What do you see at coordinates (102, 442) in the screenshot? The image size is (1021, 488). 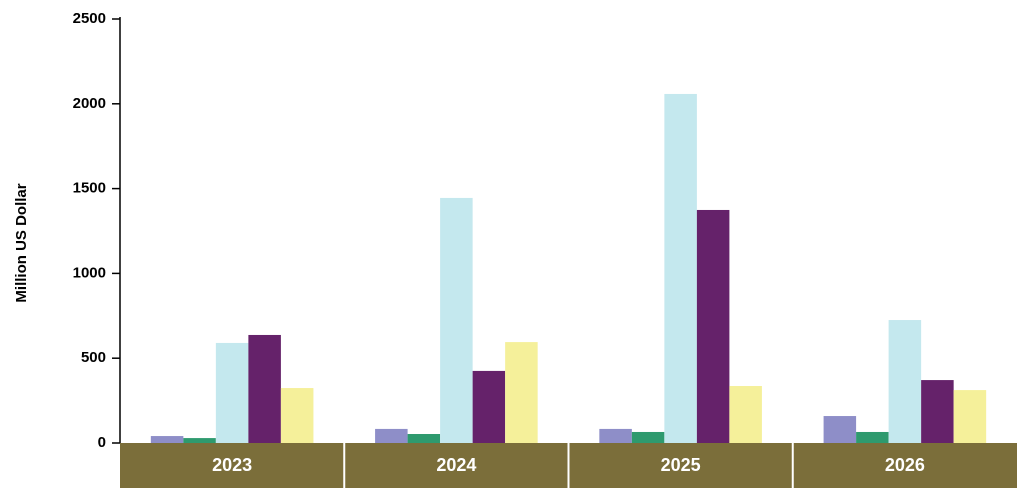 I see `y-tick-label: 0` at bounding box center [102, 442].